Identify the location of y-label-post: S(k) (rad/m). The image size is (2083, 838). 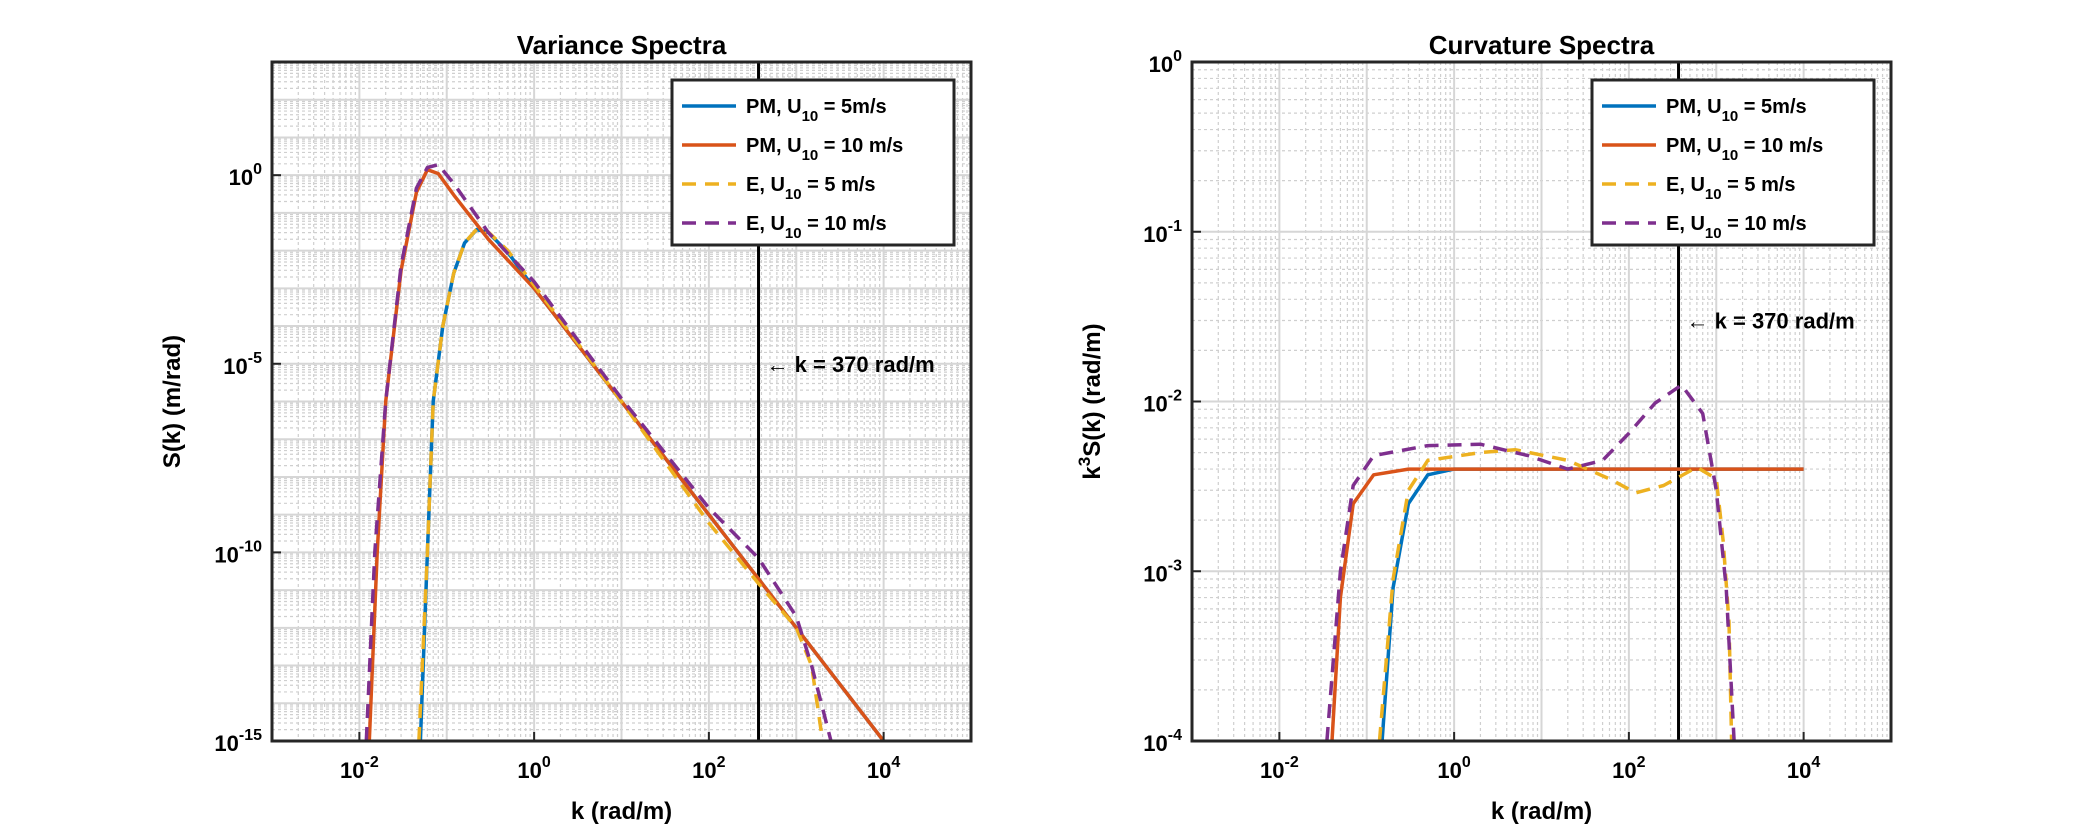
(1092, 389).